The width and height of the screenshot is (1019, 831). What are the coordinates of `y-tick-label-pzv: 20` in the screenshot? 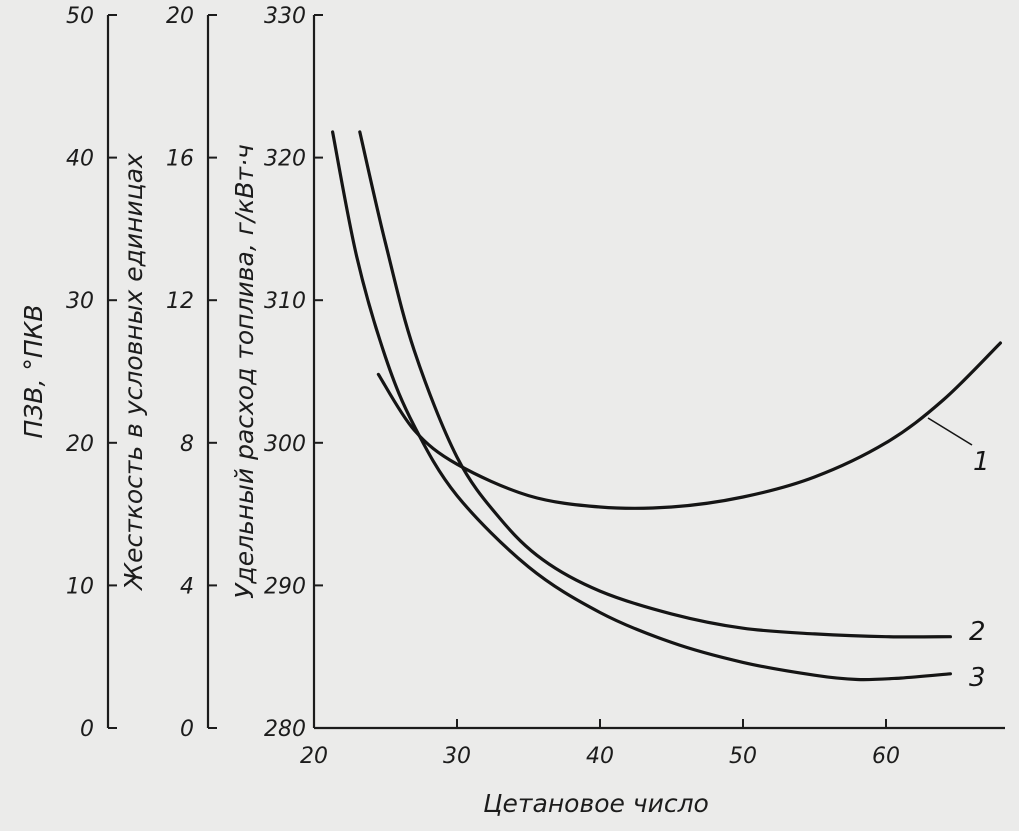 It's located at (80, 444).